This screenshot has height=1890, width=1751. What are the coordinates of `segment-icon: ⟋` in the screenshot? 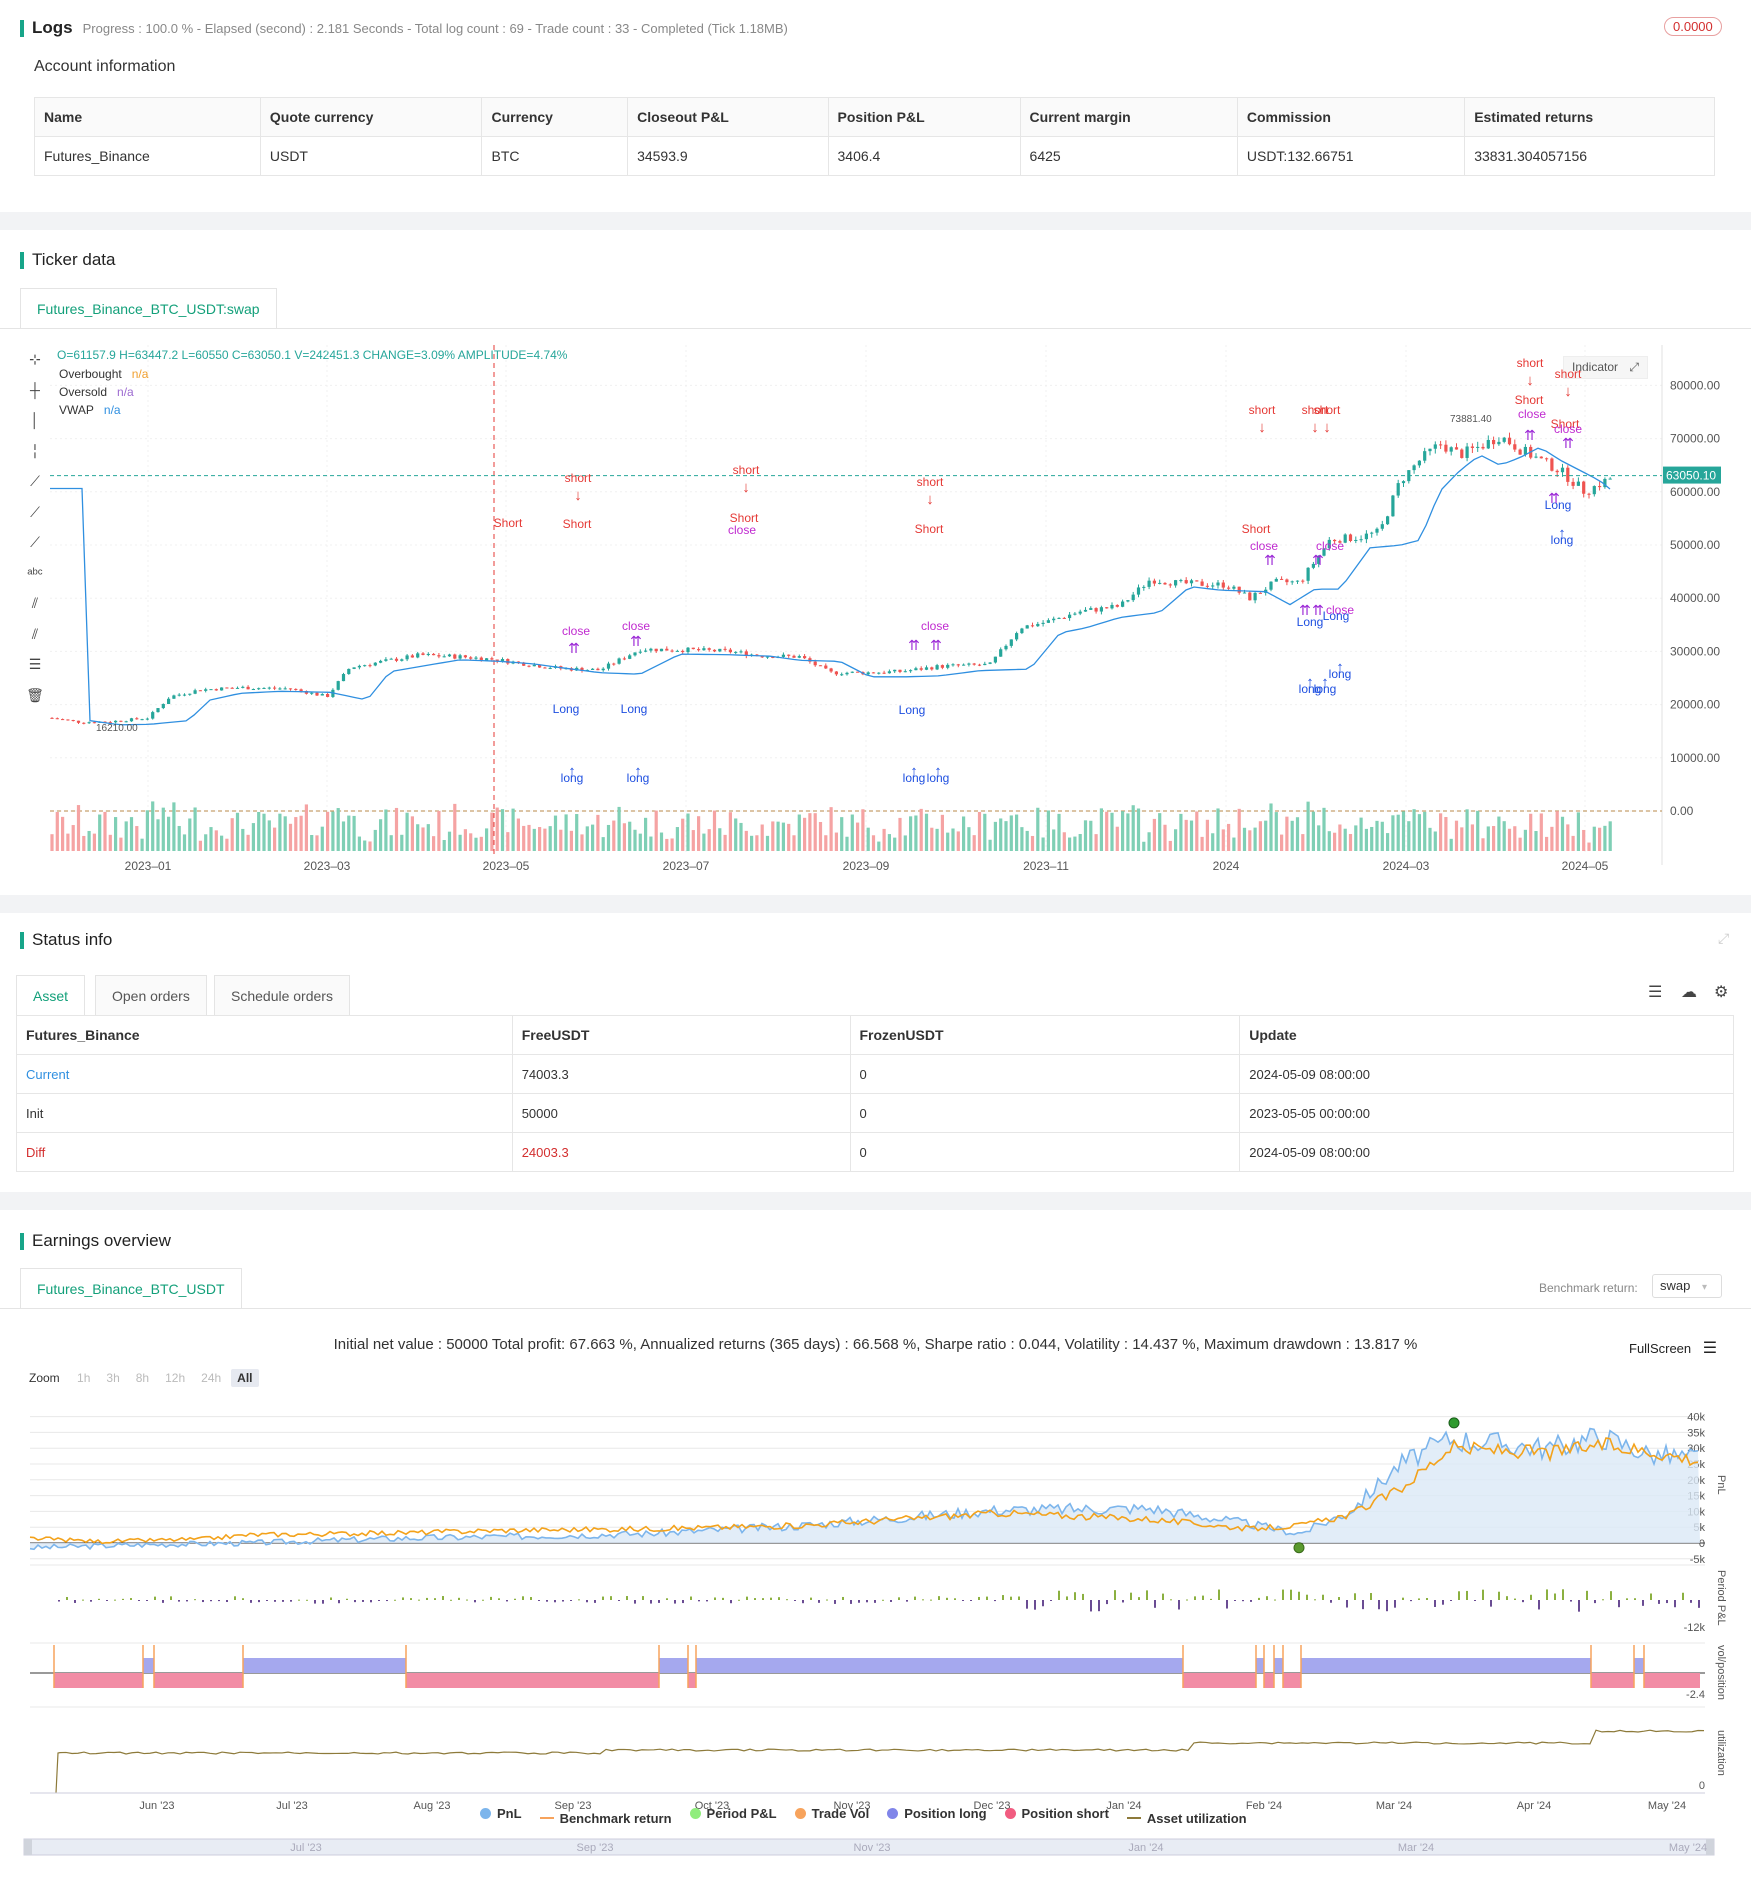 It's located at (35, 481).